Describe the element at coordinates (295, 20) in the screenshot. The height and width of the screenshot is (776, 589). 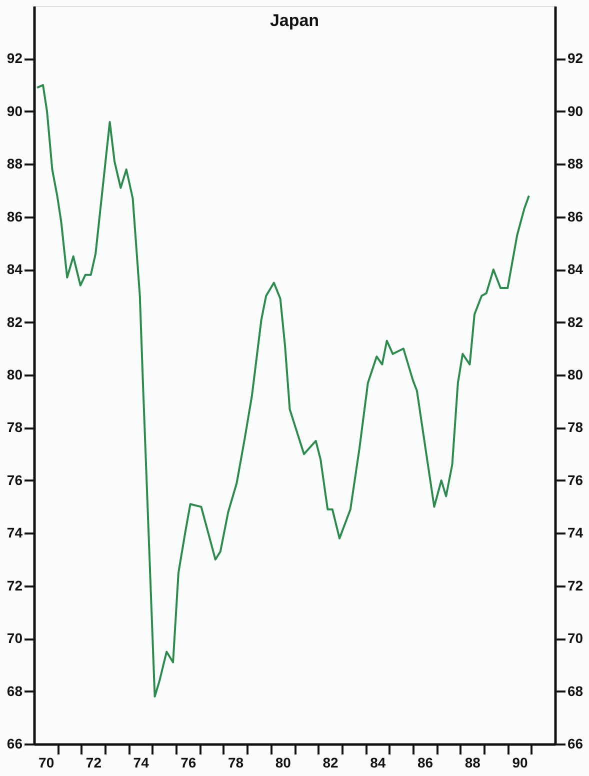
I see `chart-title: Japan` at that location.